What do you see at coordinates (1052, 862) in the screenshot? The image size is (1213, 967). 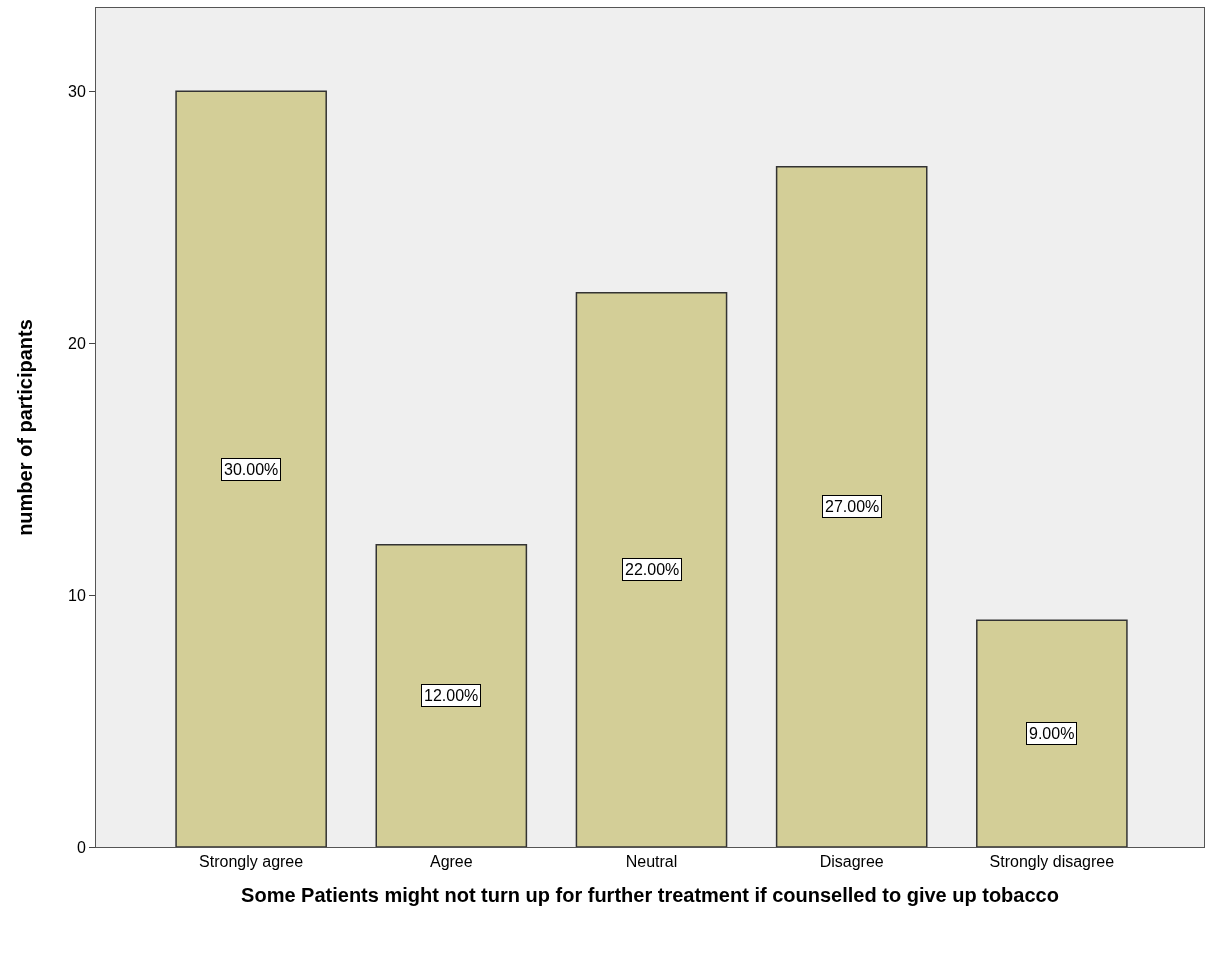 I see `x-tick-label: Strongly disagree` at bounding box center [1052, 862].